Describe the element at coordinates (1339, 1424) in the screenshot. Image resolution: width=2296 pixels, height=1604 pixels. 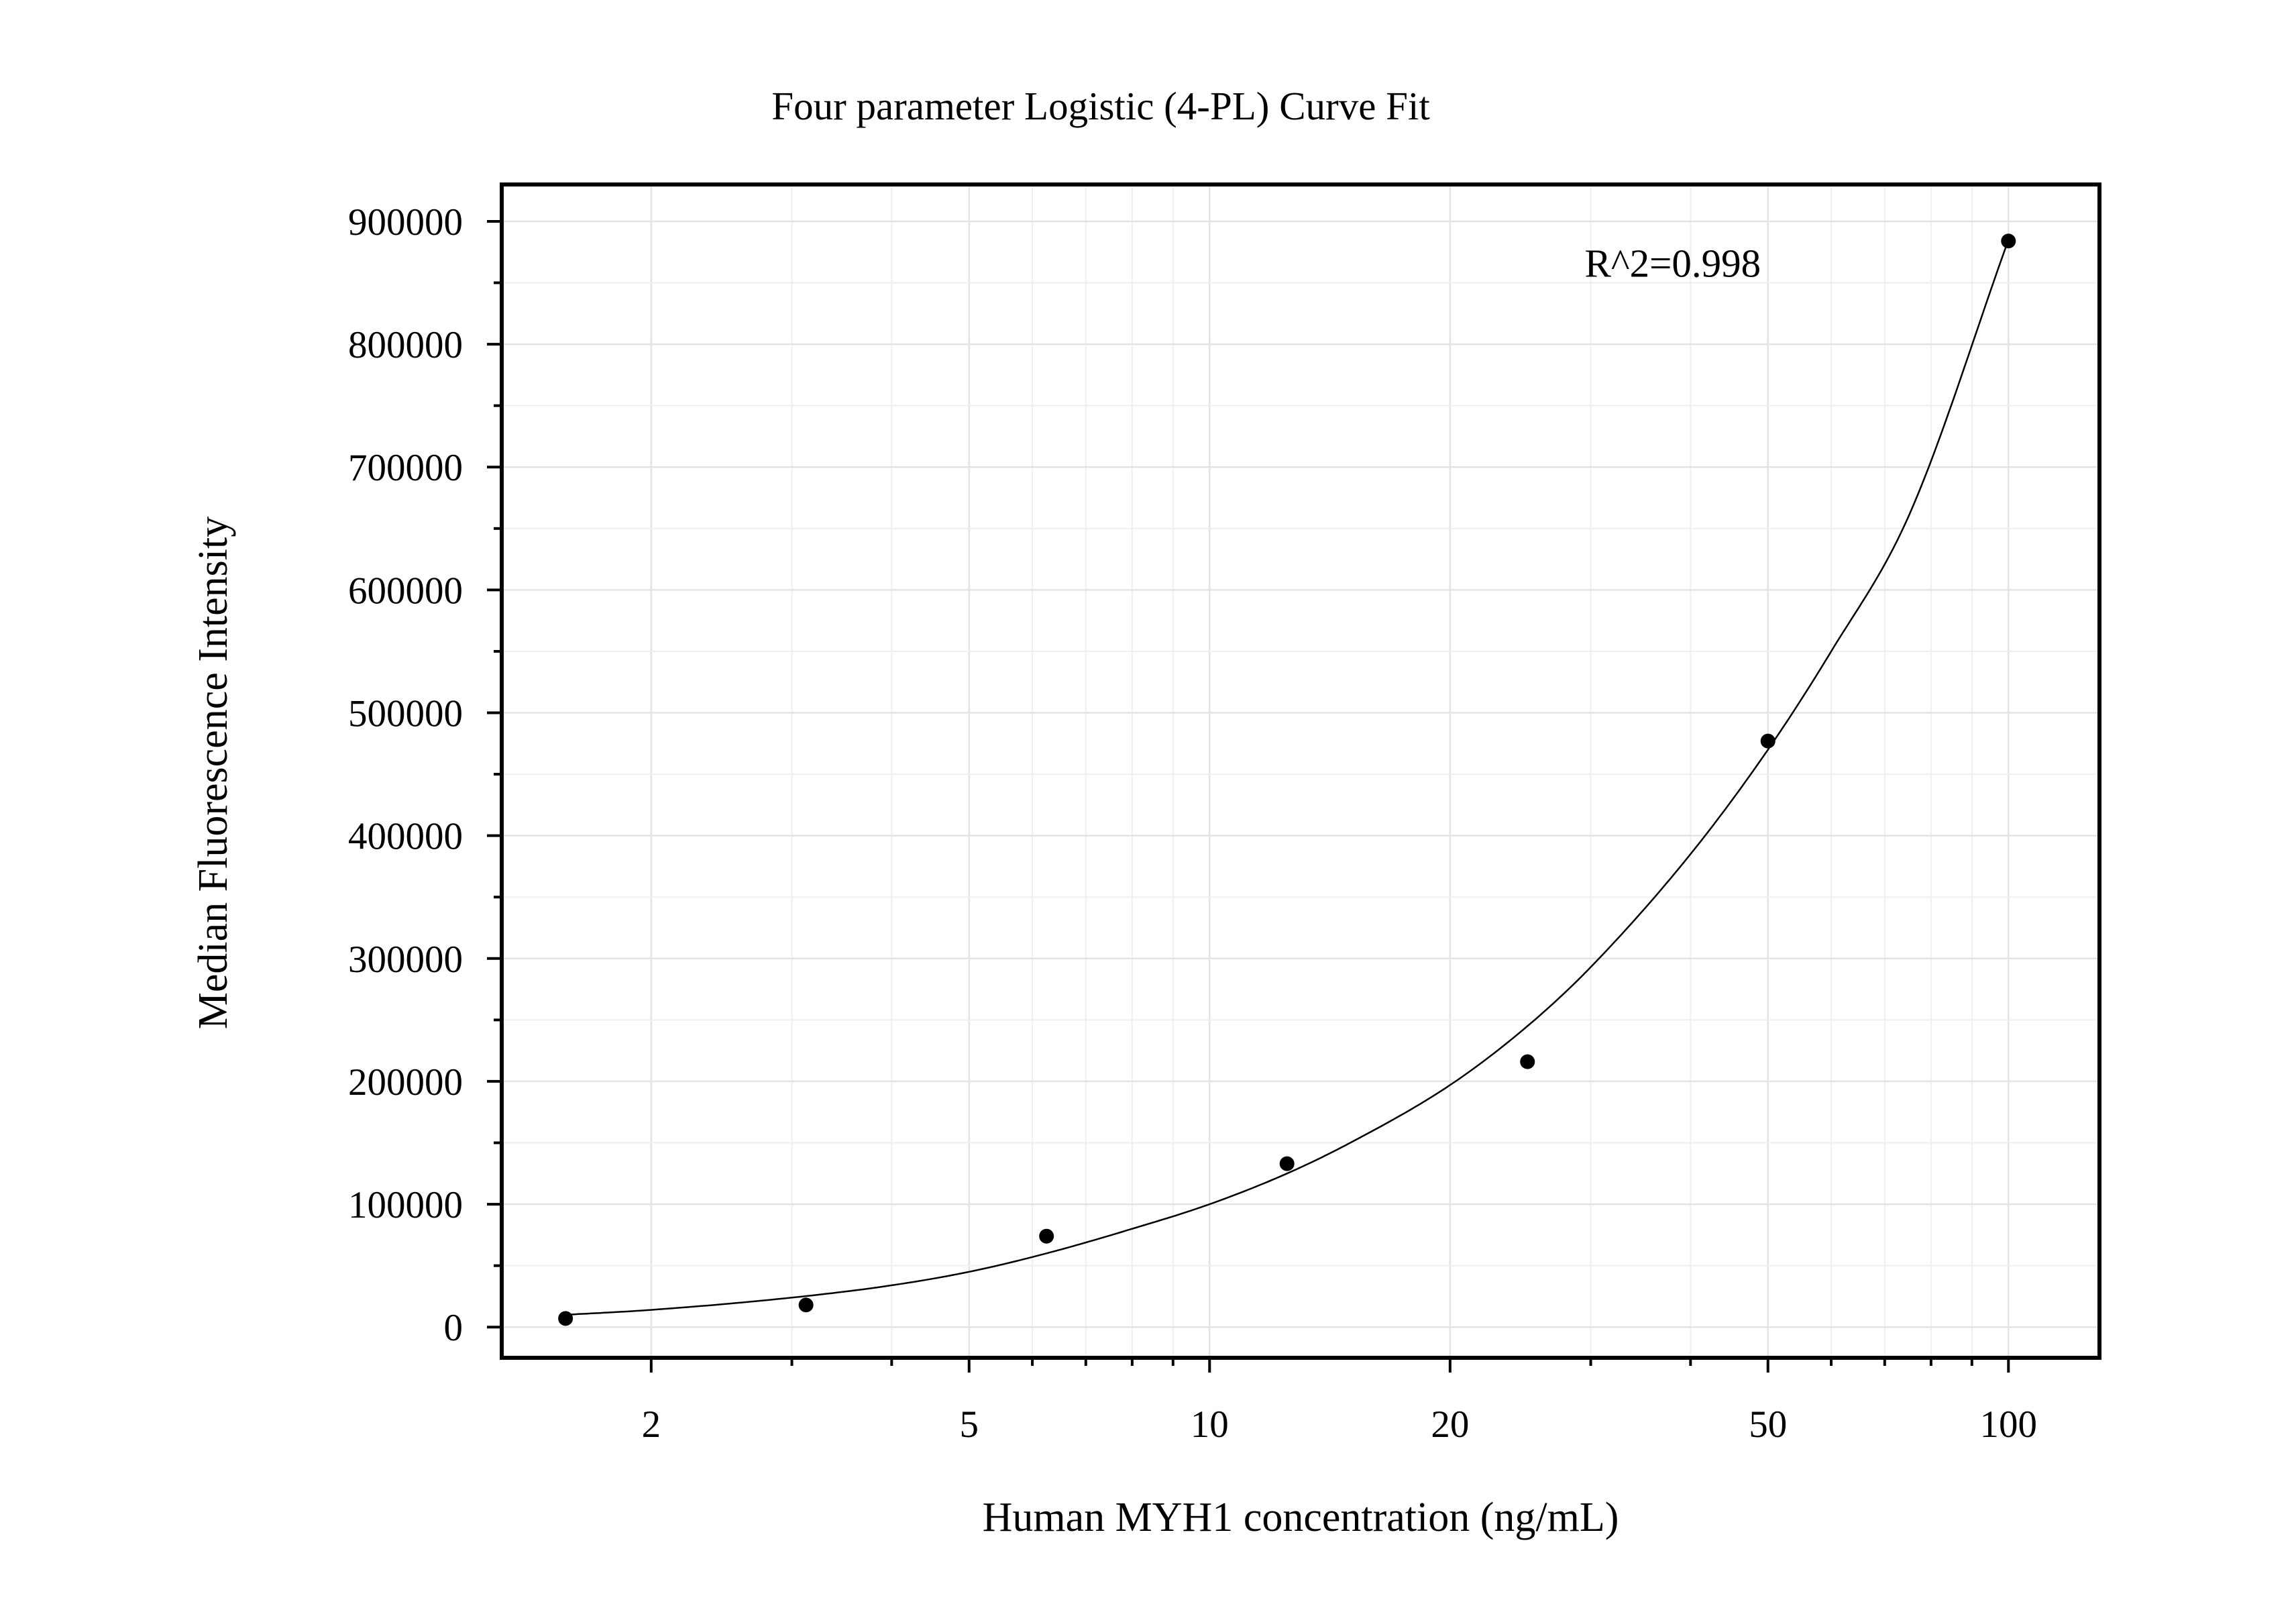
I see `x-axis-tick-labels: 2 5 10 20 50 100` at that location.